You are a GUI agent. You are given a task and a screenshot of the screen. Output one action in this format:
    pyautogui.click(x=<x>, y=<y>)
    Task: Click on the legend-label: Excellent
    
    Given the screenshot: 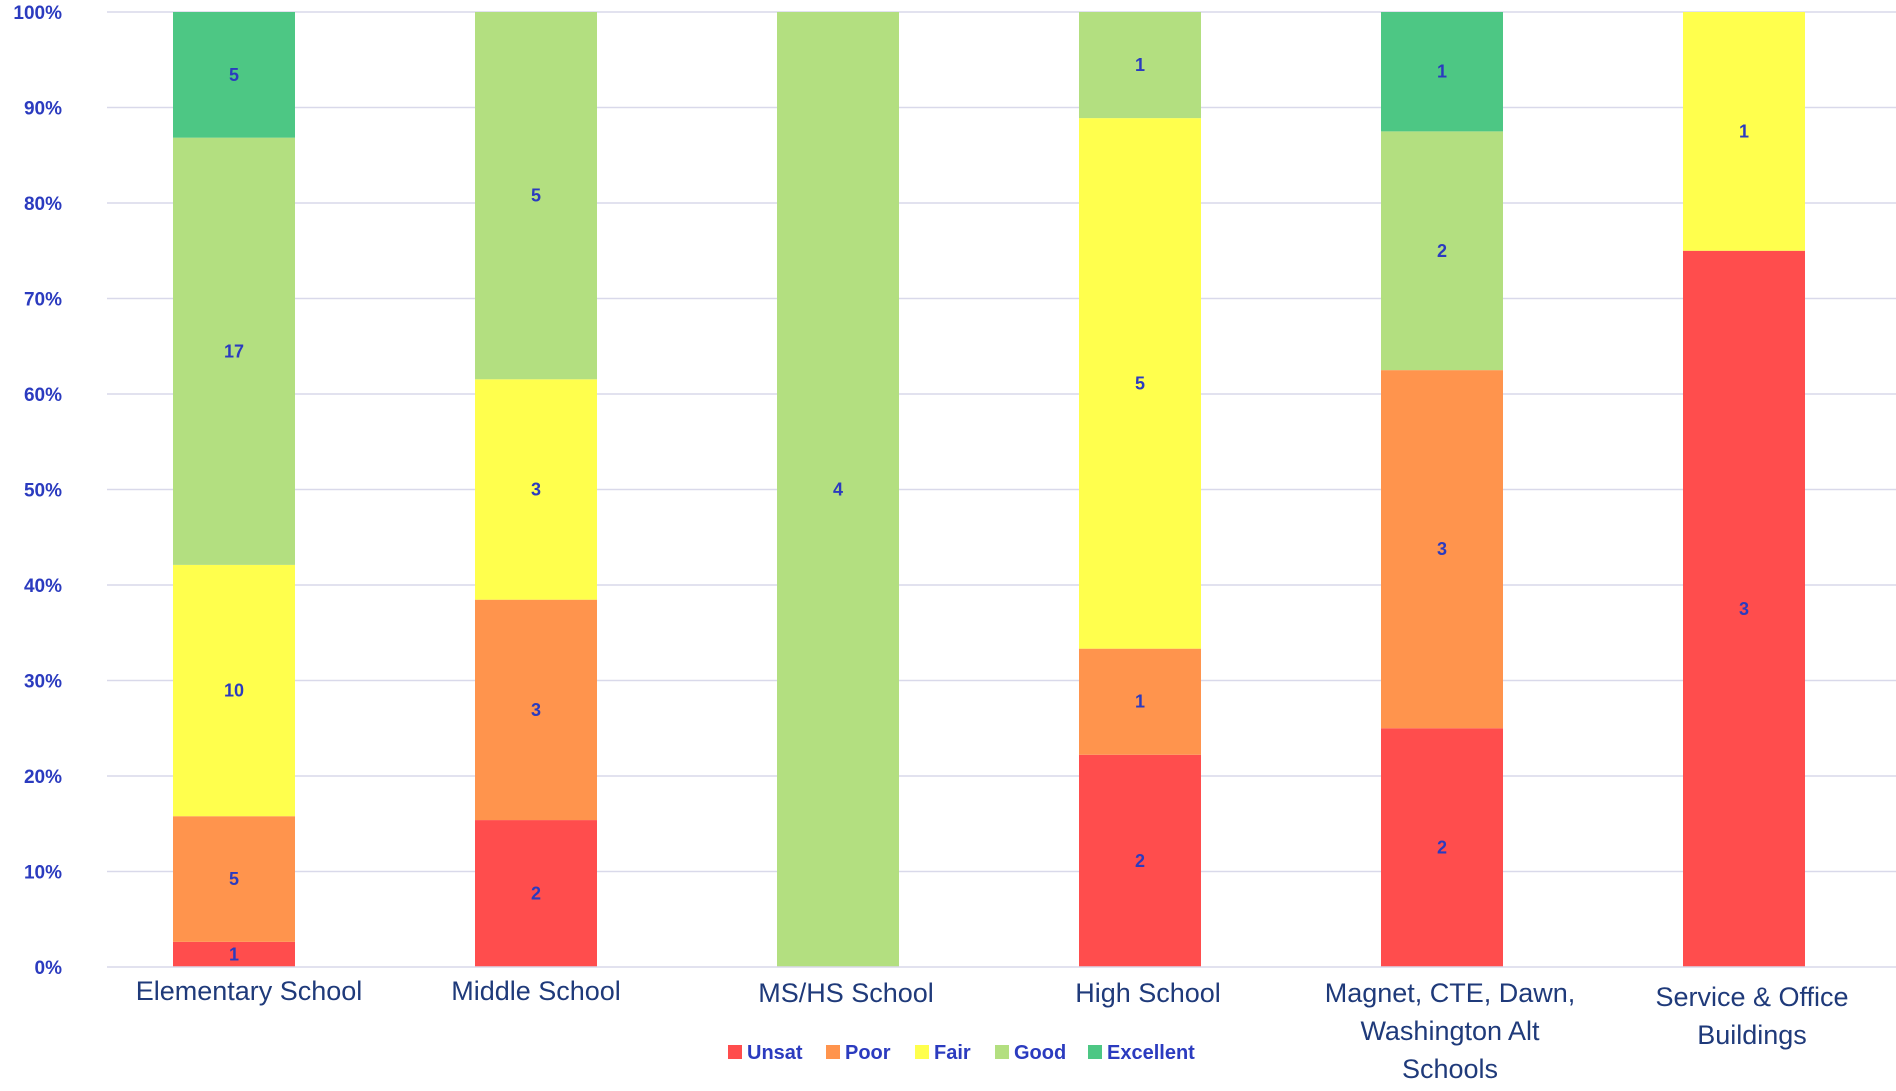 What is the action you would take?
    pyautogui.click(x=1151, y=1053)
    